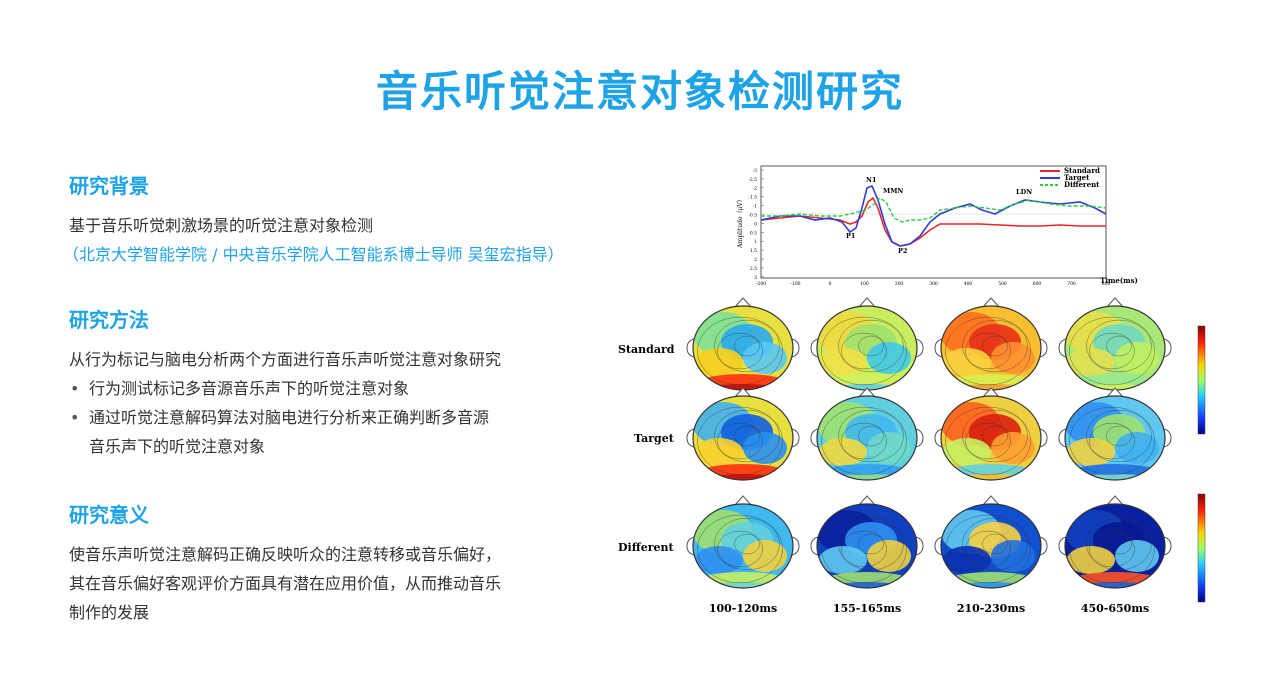 The width and height of the screenshot is (1280, 683). Describe the element at coordinates (109, 515) in the screenshot. I see `section-heading: 研究意义` at that location.